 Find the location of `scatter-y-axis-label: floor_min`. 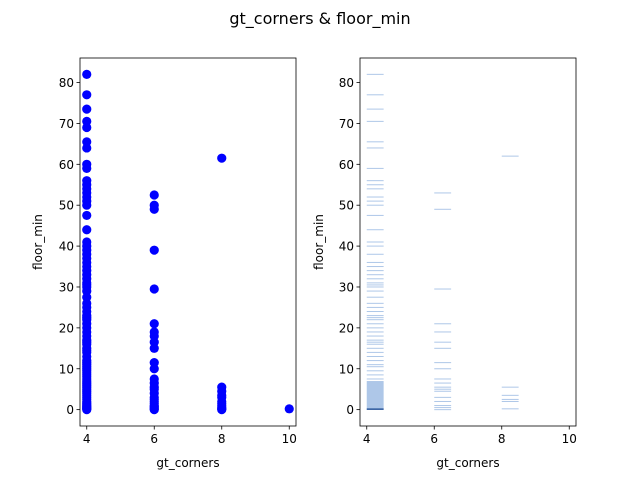

scatter-y-axis-label: floor_min is located at coordinates (38, 242).